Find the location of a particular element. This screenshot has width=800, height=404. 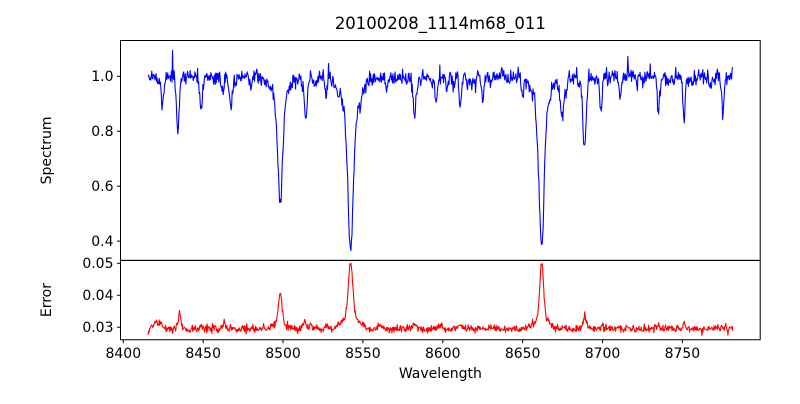

xtick-label: 8500 is located at coordinates (283, 354).